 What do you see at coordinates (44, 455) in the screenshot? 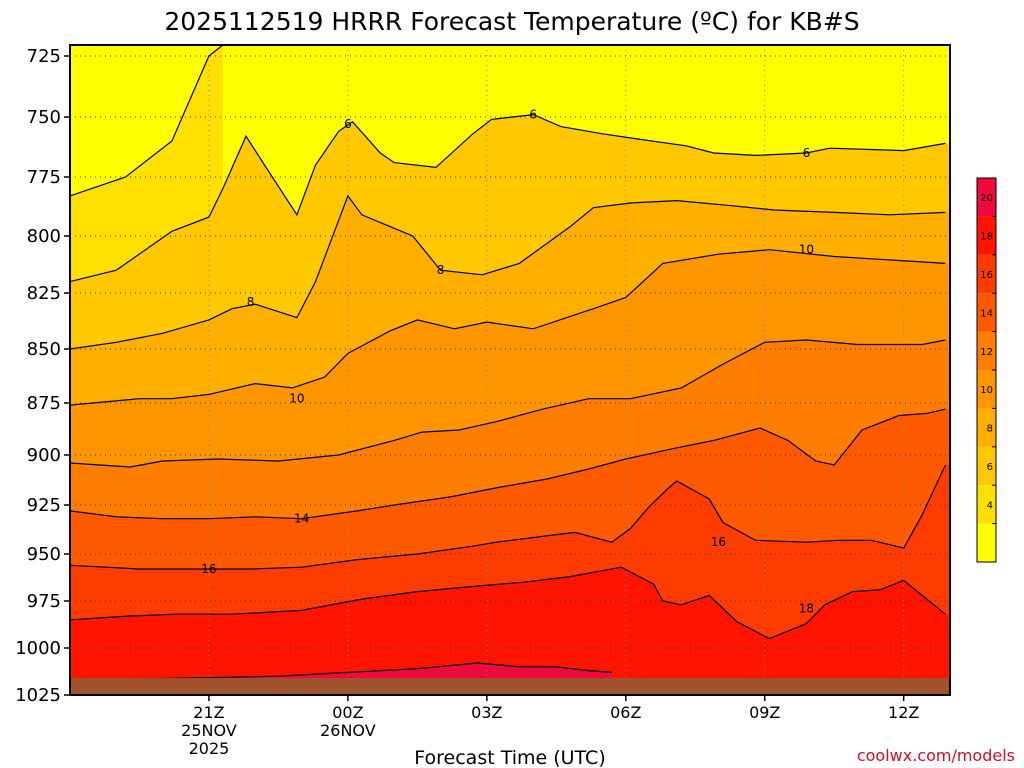
I see `y-tick-label: 900` at bounding box center [44, 455].